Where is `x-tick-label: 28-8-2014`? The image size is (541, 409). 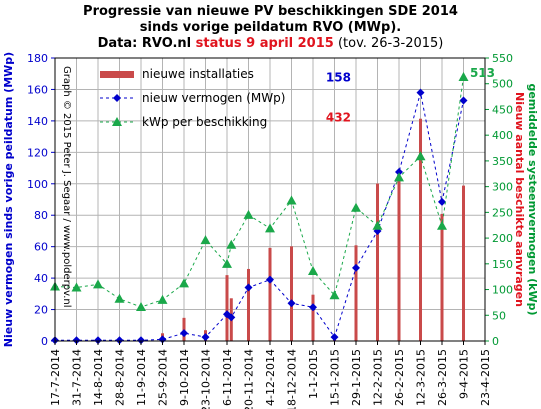
x-tick-label: 28-8-2014 is located at coordinates (120, 377).